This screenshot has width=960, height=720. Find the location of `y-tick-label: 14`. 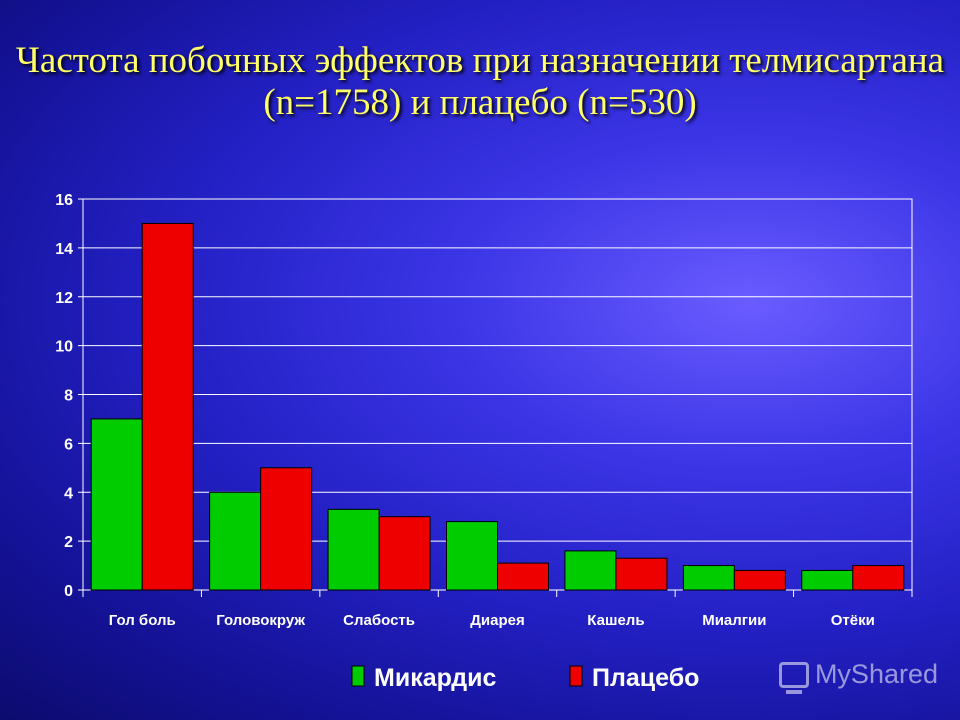

y-tick-label: 14 is located at coordinates (64, 249).